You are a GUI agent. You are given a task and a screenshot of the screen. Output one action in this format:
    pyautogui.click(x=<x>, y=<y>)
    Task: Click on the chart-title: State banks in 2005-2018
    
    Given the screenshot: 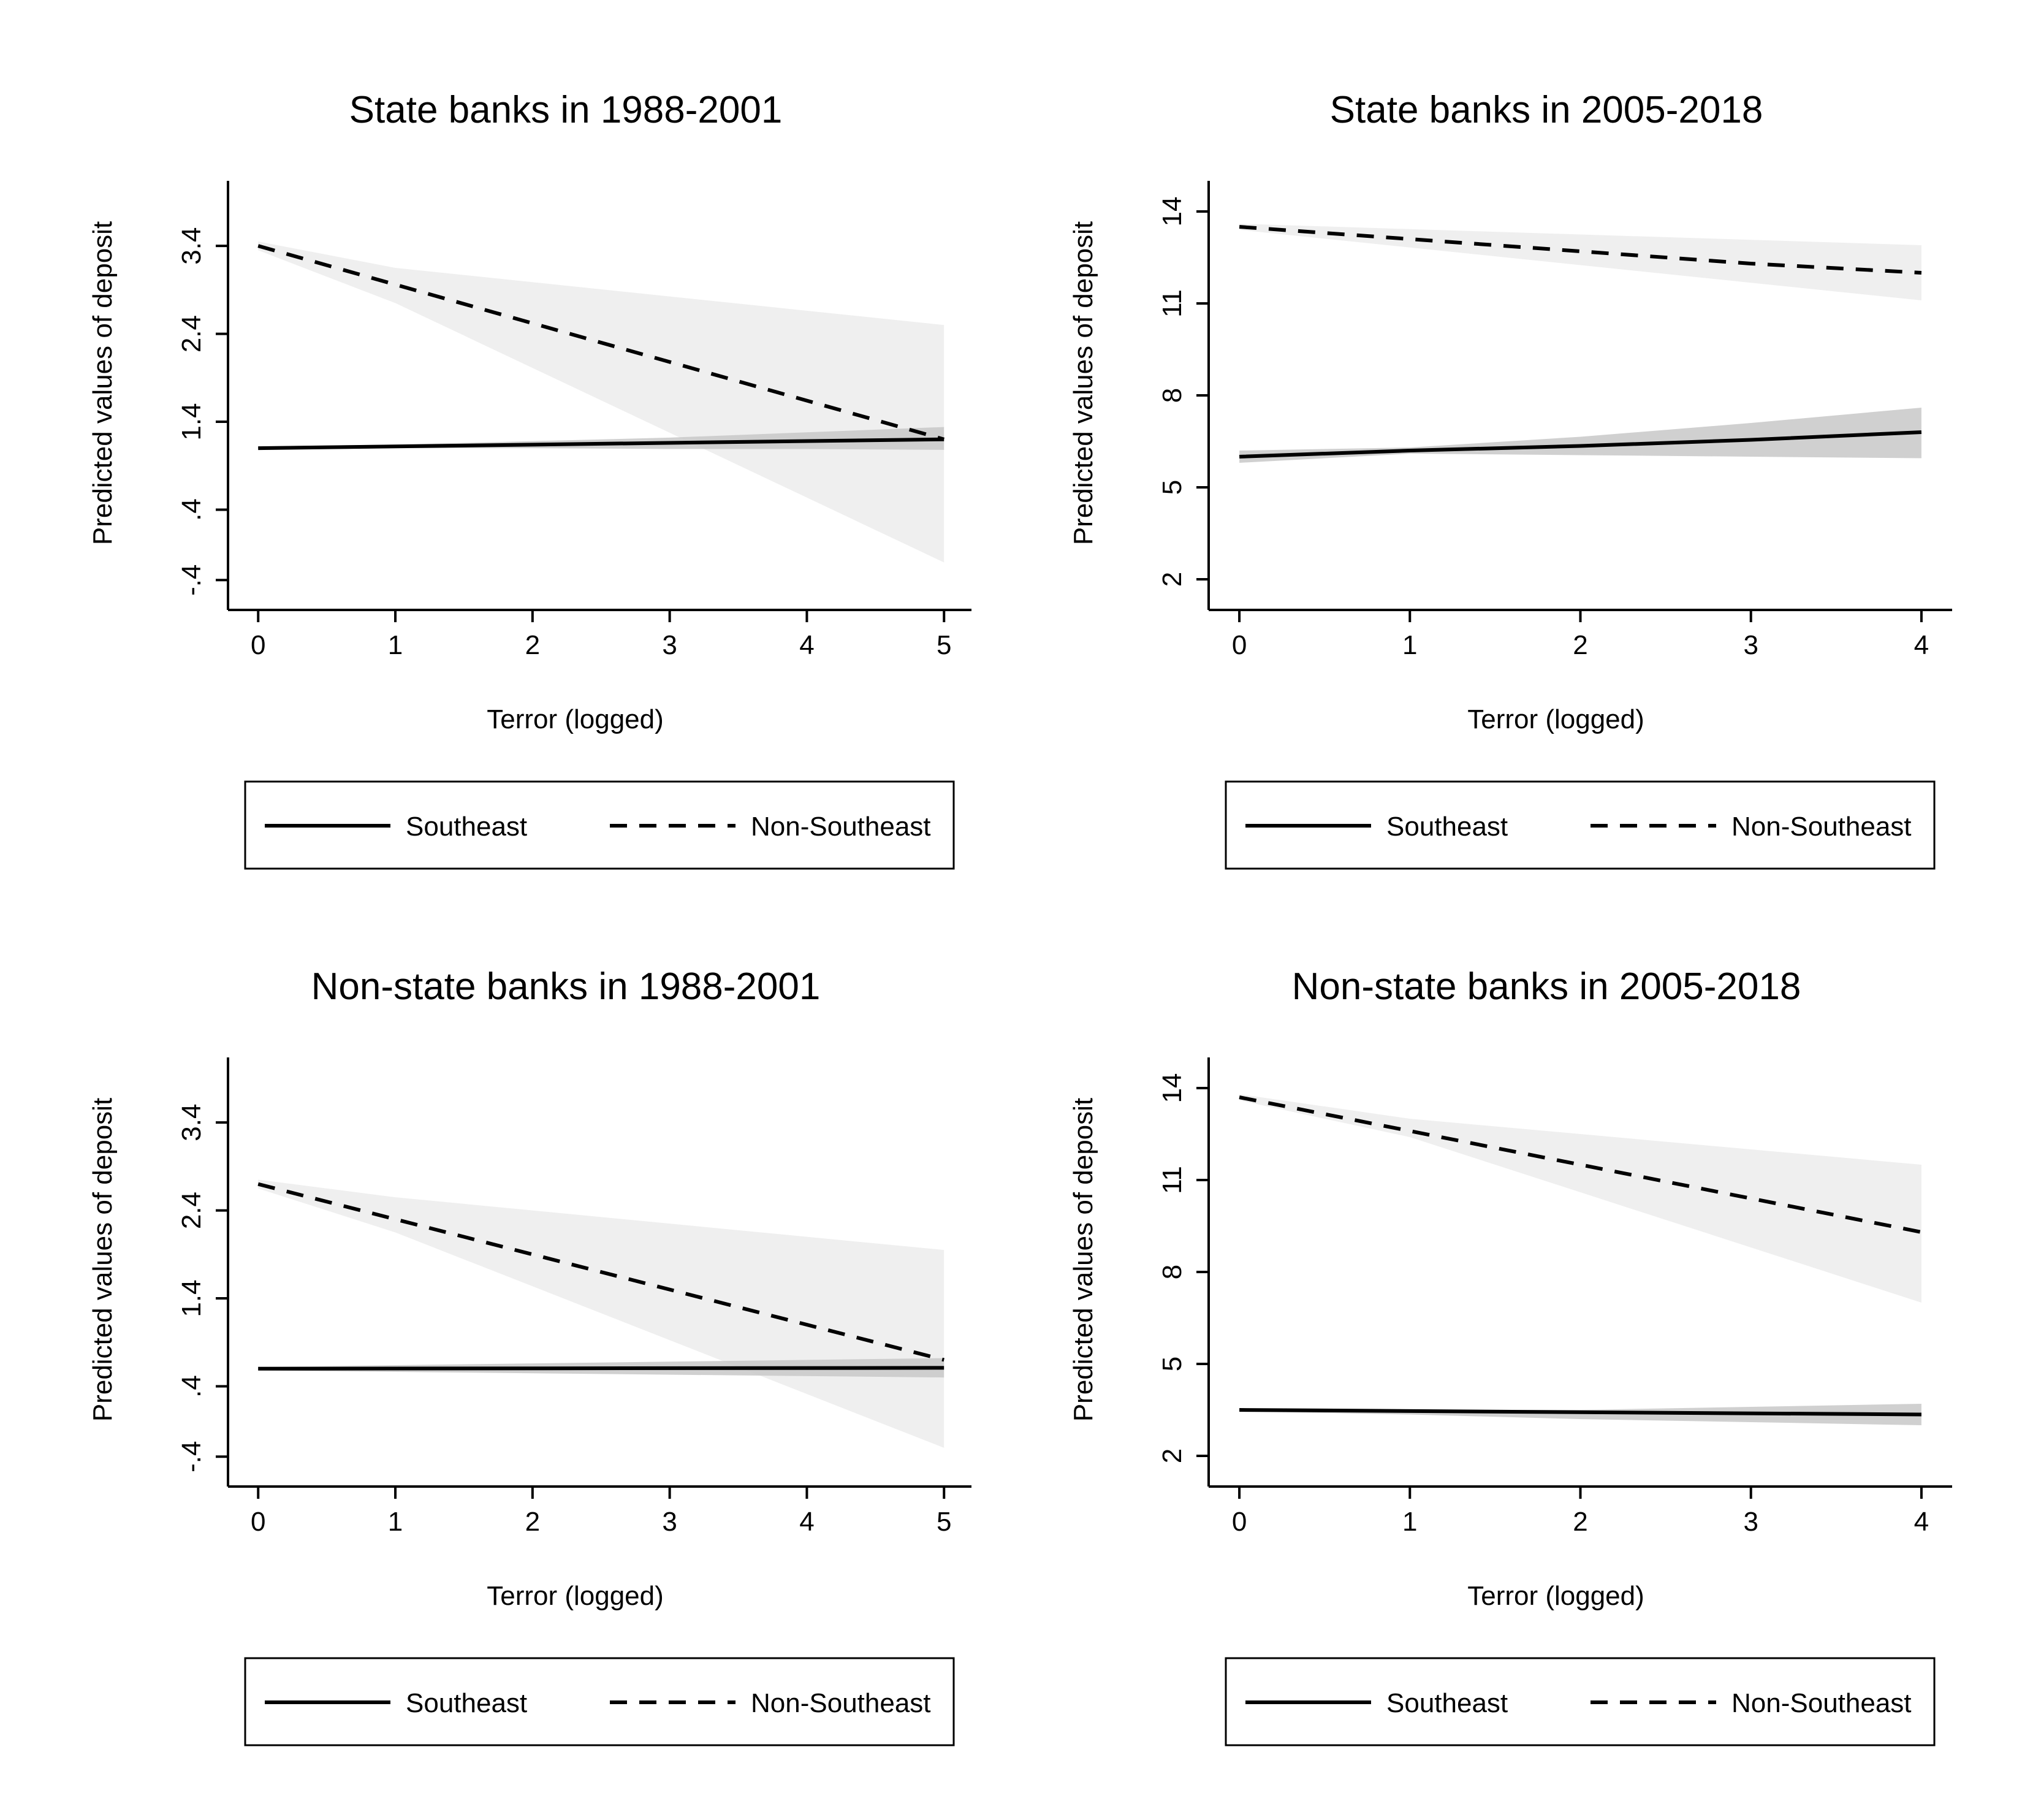 What is the action you would take?
    pyautogui.click(x=1546, y=110)
    